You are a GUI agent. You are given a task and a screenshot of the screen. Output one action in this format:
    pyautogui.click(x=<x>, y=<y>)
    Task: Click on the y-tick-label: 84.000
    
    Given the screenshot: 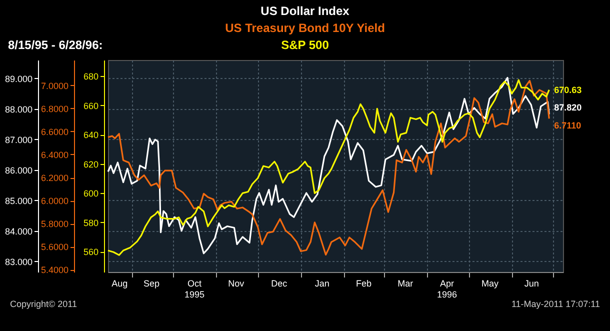 What is the action you would take?
    pyautogui.click(x=18, y=231)
    